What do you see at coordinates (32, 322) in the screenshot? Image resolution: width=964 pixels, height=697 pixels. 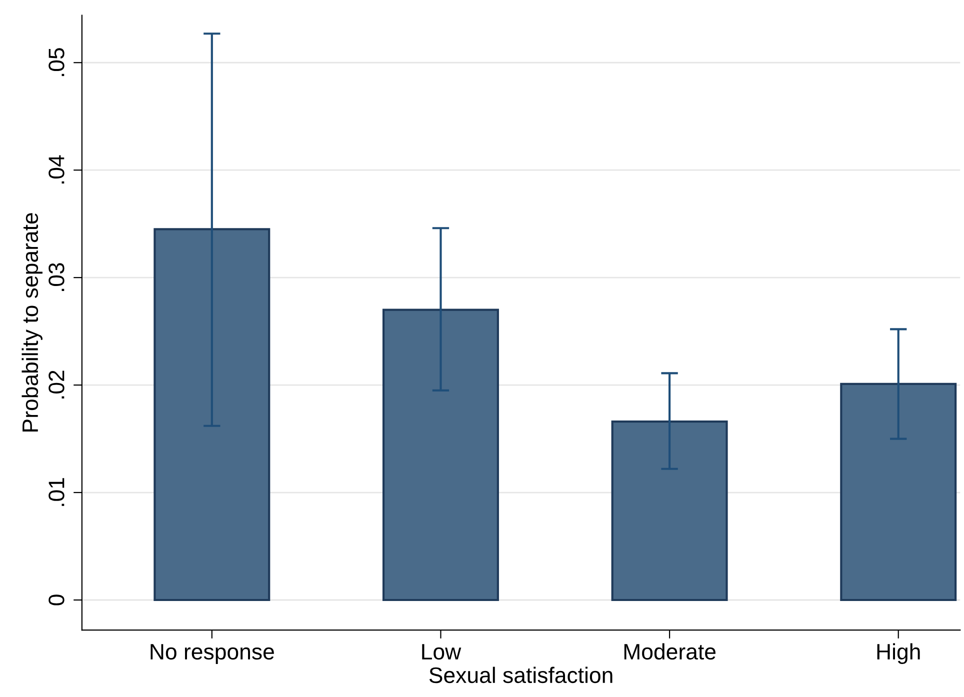 I see `y-axis-title: Probability to separate` at bounding box center [32, 322].